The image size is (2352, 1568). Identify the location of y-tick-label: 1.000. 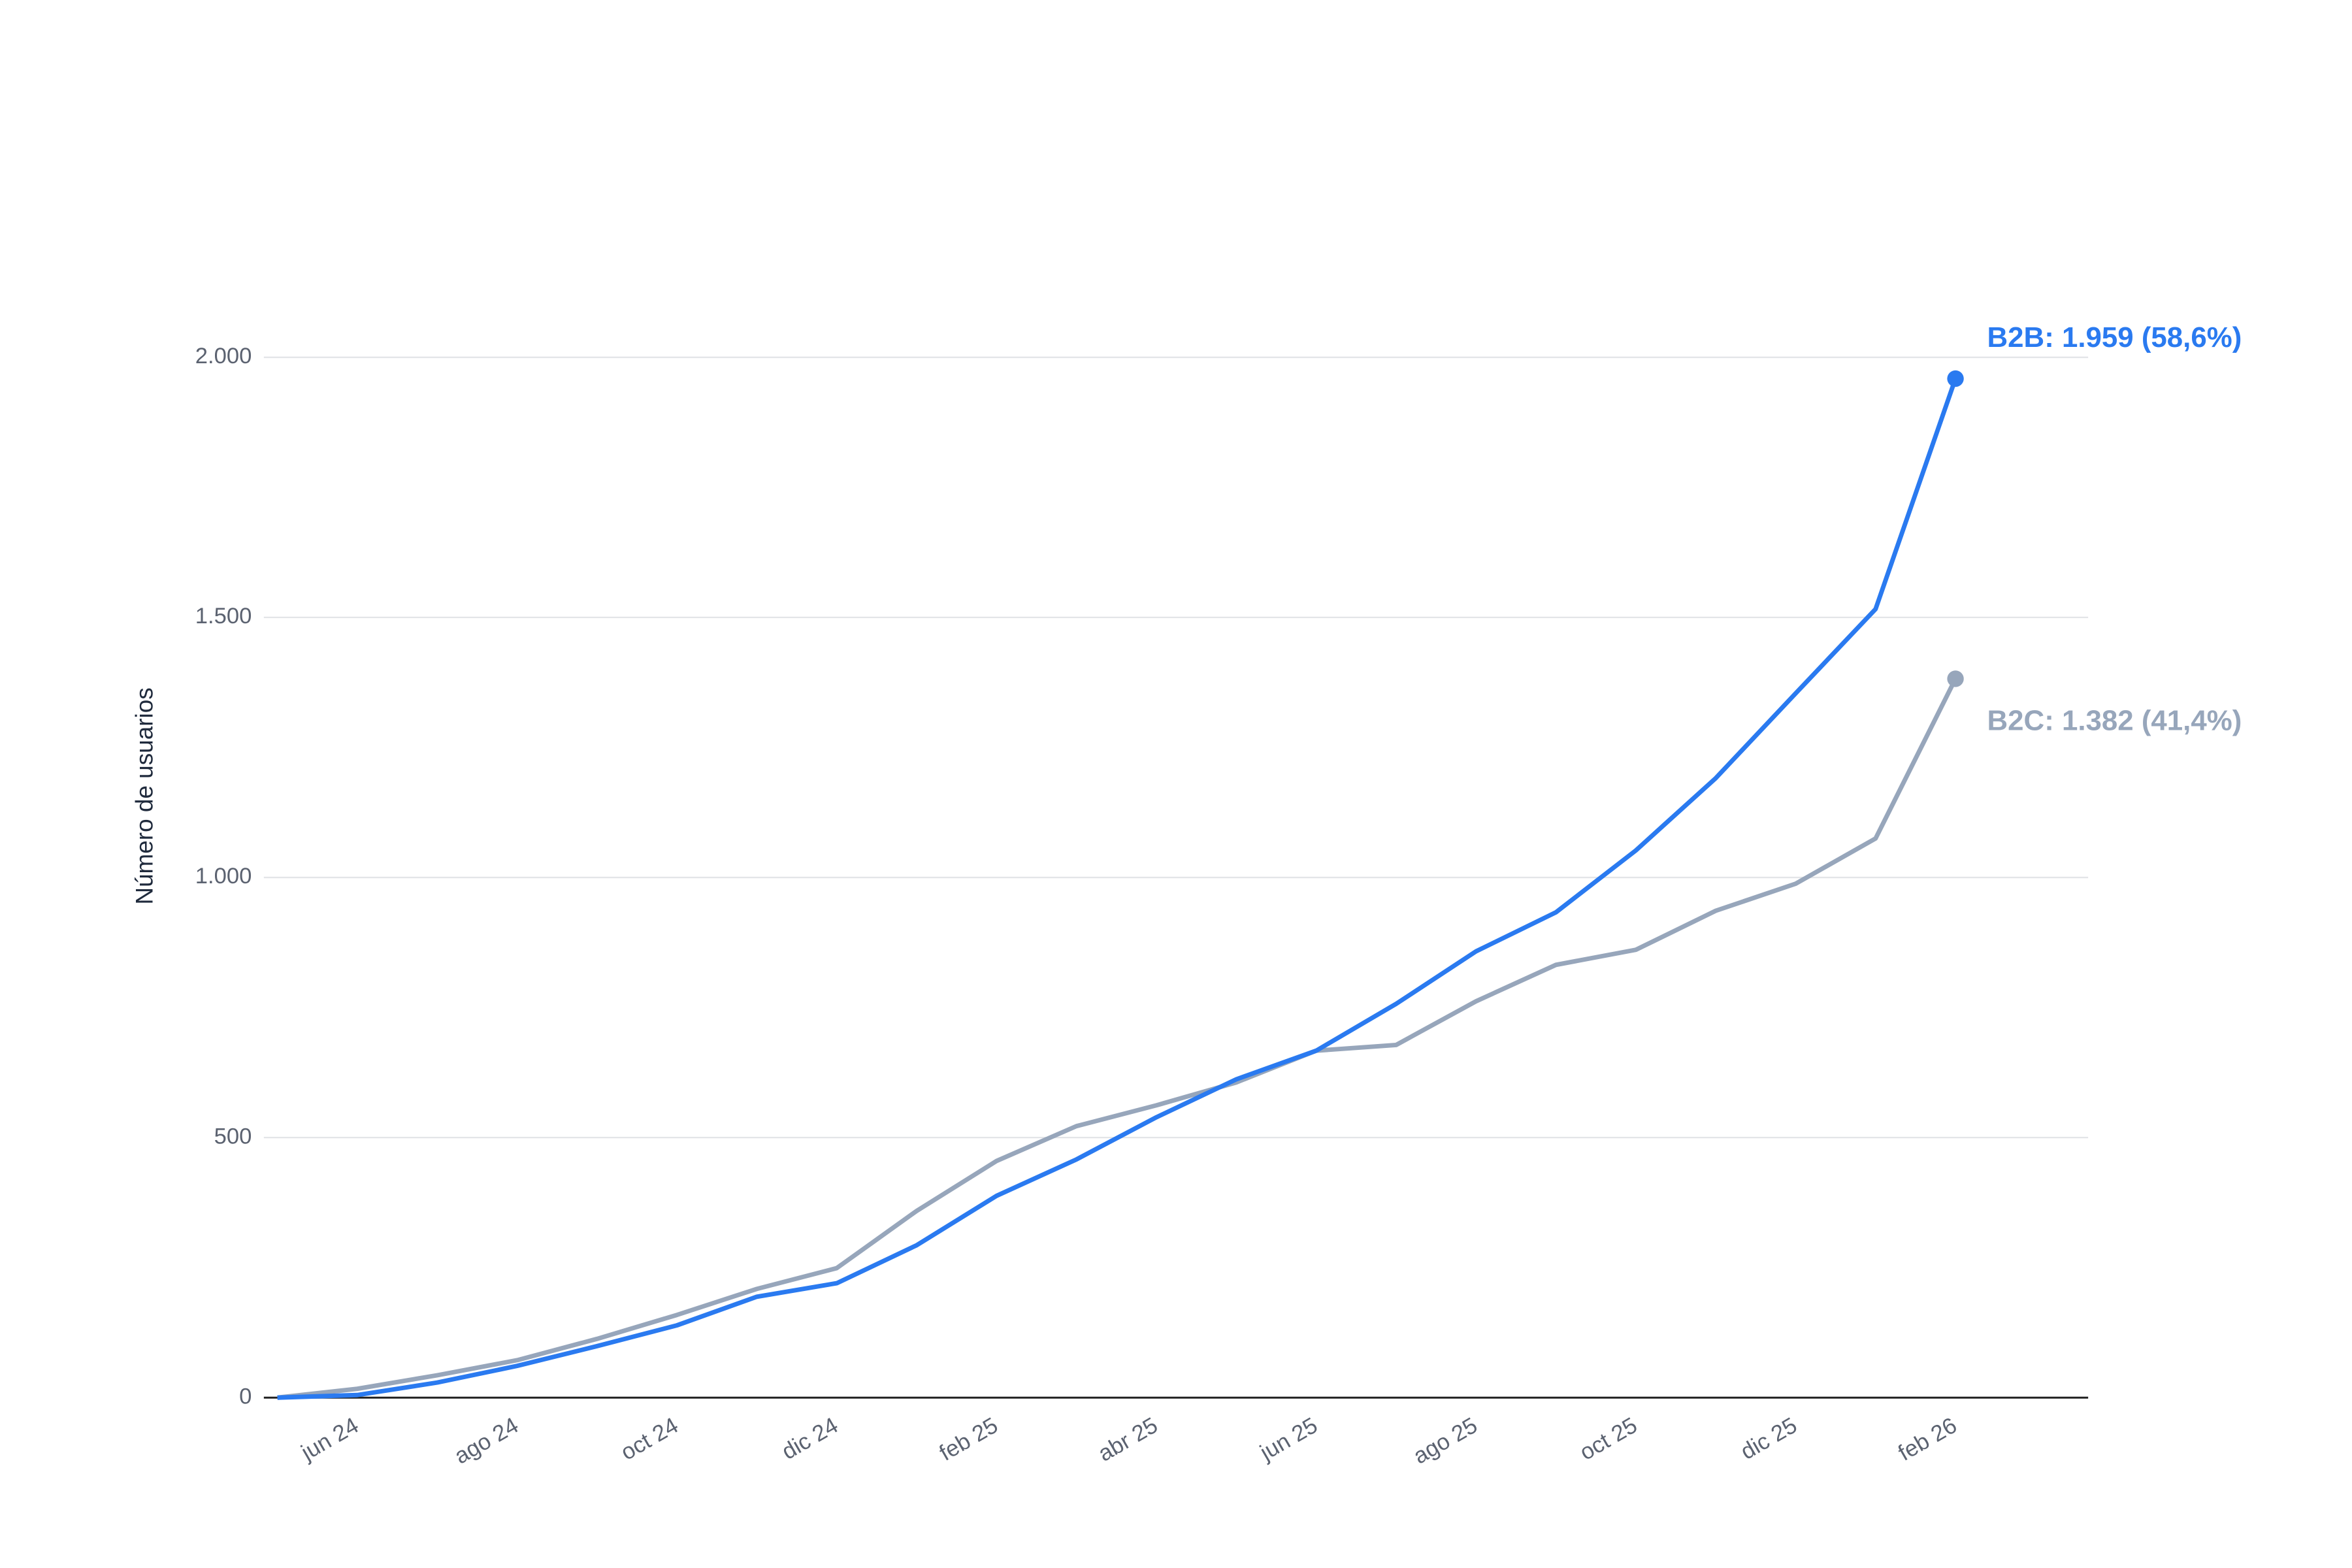
(223, 876).